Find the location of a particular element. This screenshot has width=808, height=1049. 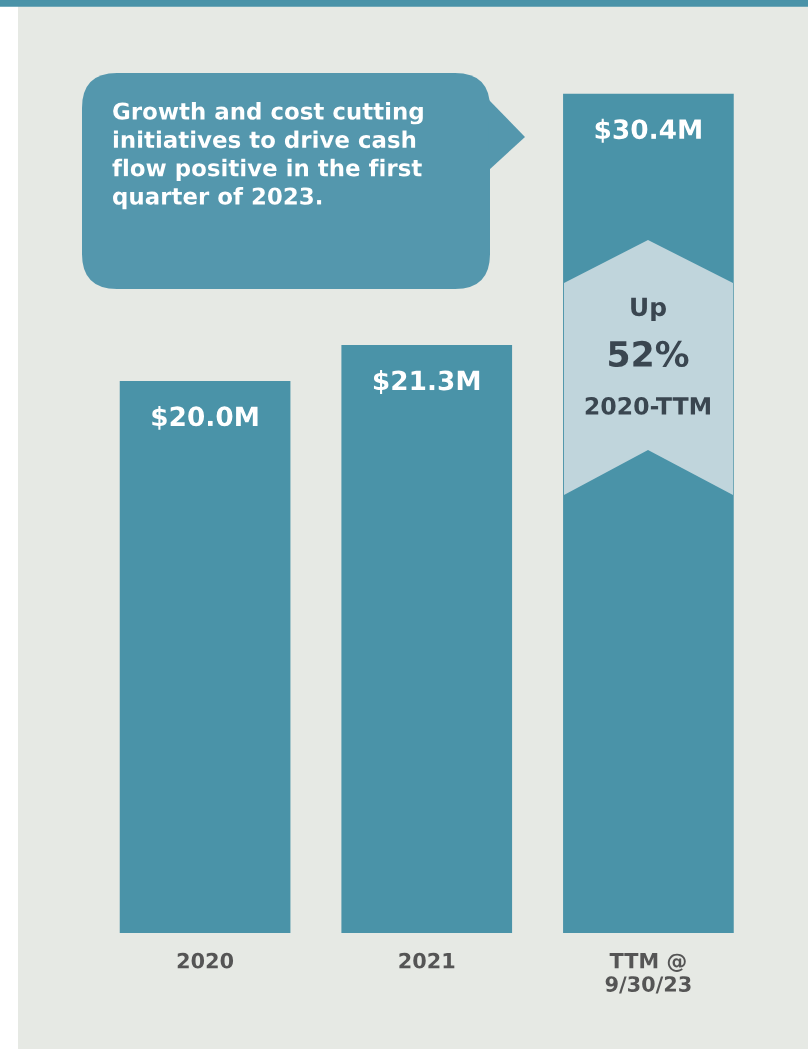

annotation: 52% is located at coordinates (649, 354).